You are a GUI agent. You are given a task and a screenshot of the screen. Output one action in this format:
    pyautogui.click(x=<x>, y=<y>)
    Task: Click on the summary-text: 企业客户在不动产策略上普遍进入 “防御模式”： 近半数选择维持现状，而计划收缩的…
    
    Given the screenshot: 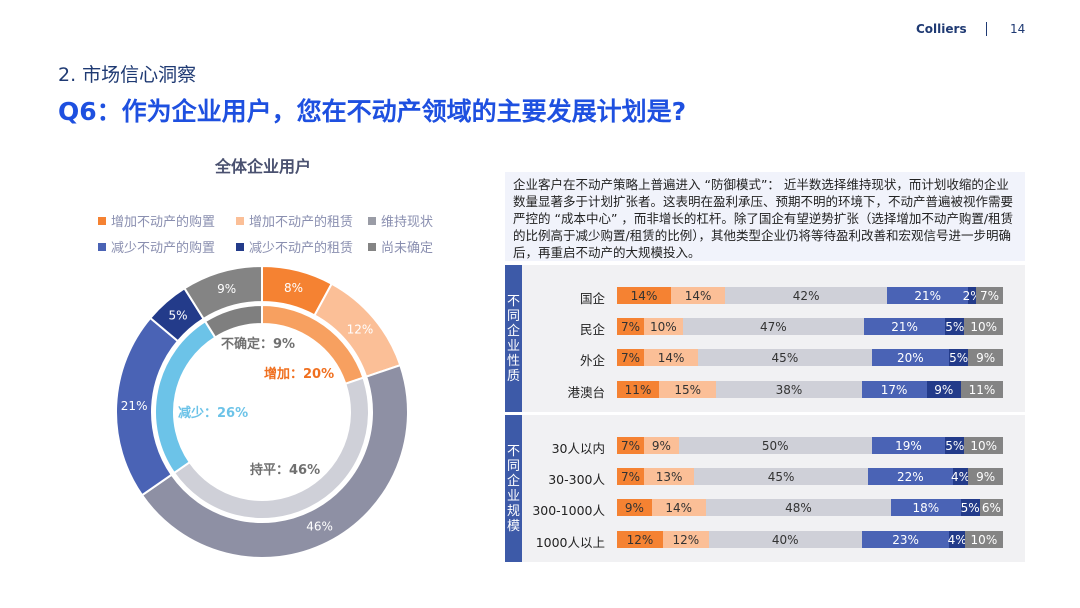 What is the action you would take?
    pyautogui.click(x=765, y=216)
    